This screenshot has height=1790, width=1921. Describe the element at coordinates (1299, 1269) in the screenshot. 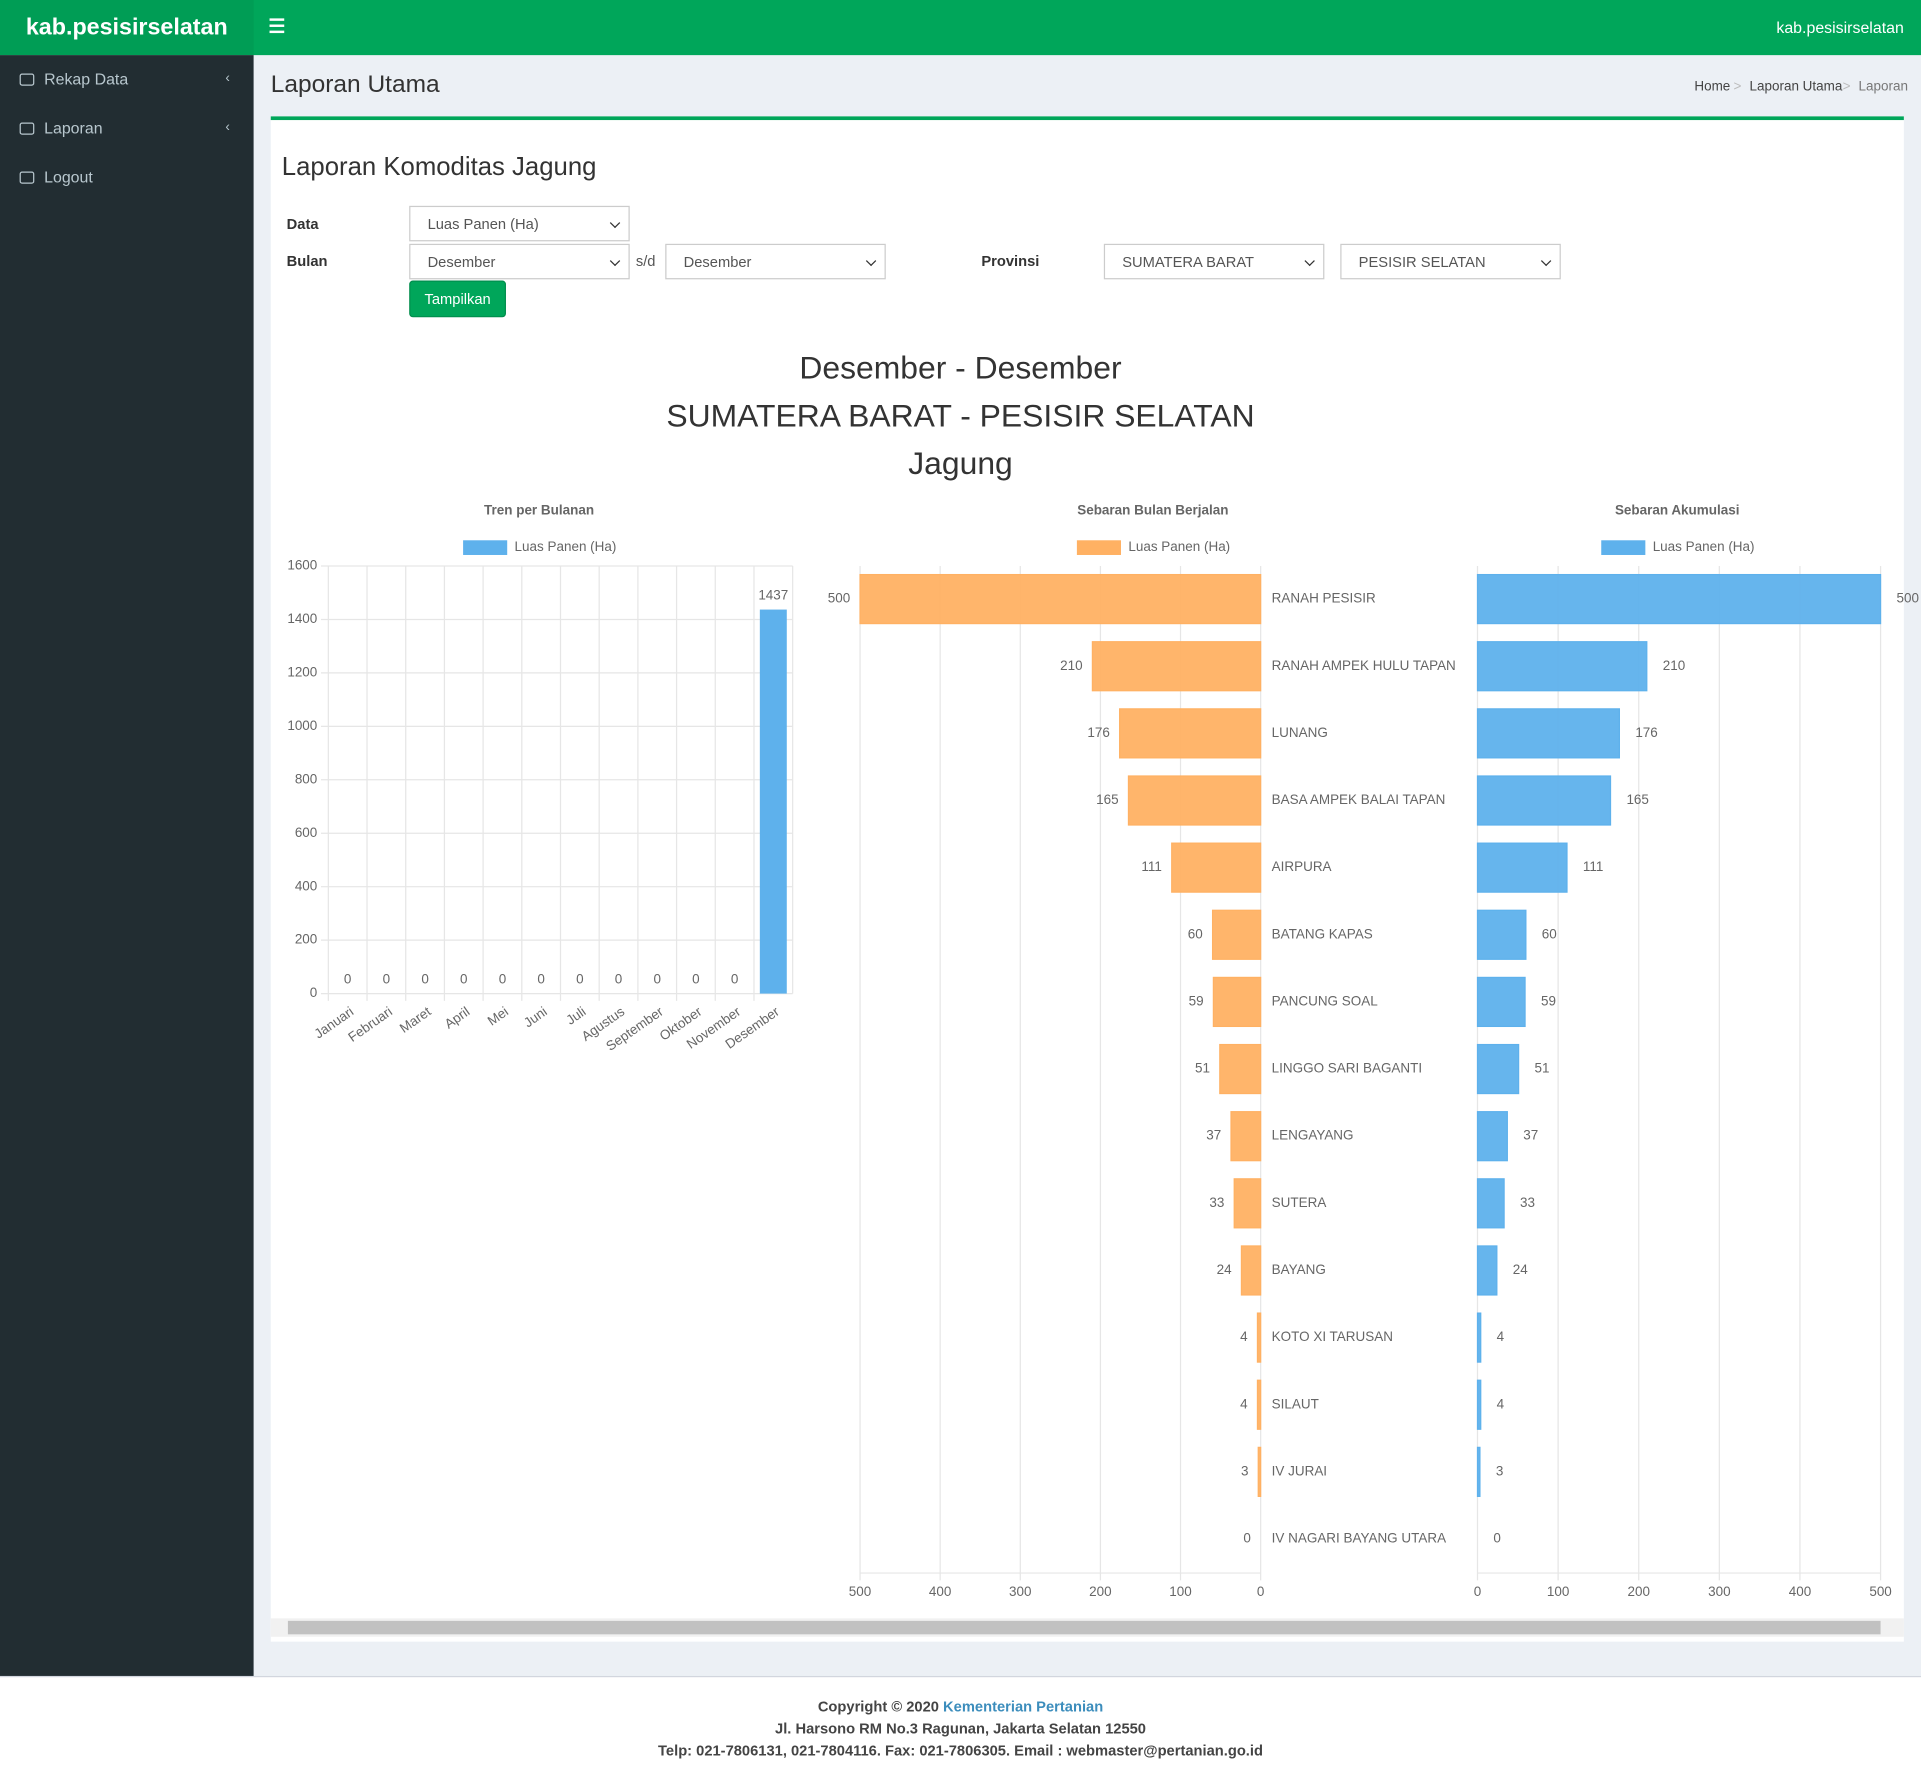

I see `category-label: BAYANG` at that location.